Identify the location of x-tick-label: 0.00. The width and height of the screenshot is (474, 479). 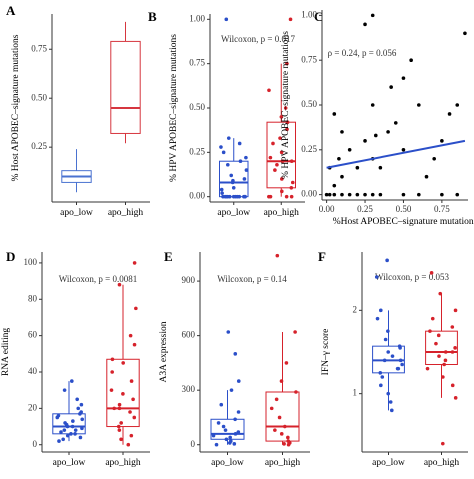
(327, 209).